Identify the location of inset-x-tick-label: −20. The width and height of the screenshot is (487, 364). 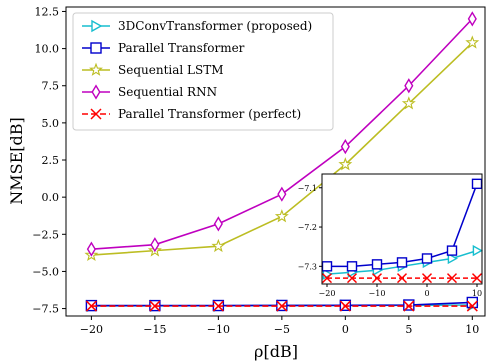
(327, 293).